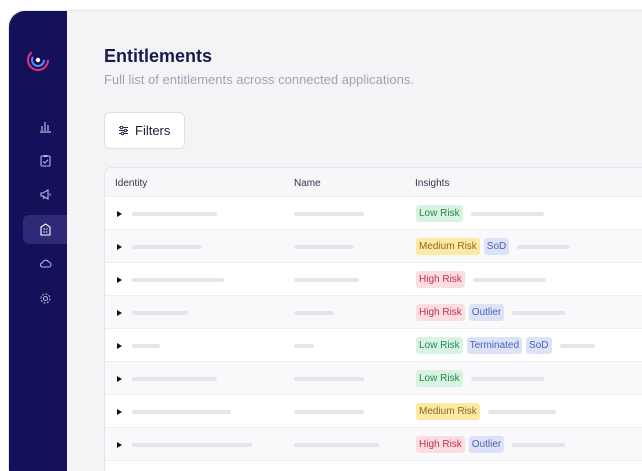 This screenshot has height=471, width=642. Describe the element at coordinates (432, 183) in the screenshot. I see `column-header-insights: Insights` at that location.